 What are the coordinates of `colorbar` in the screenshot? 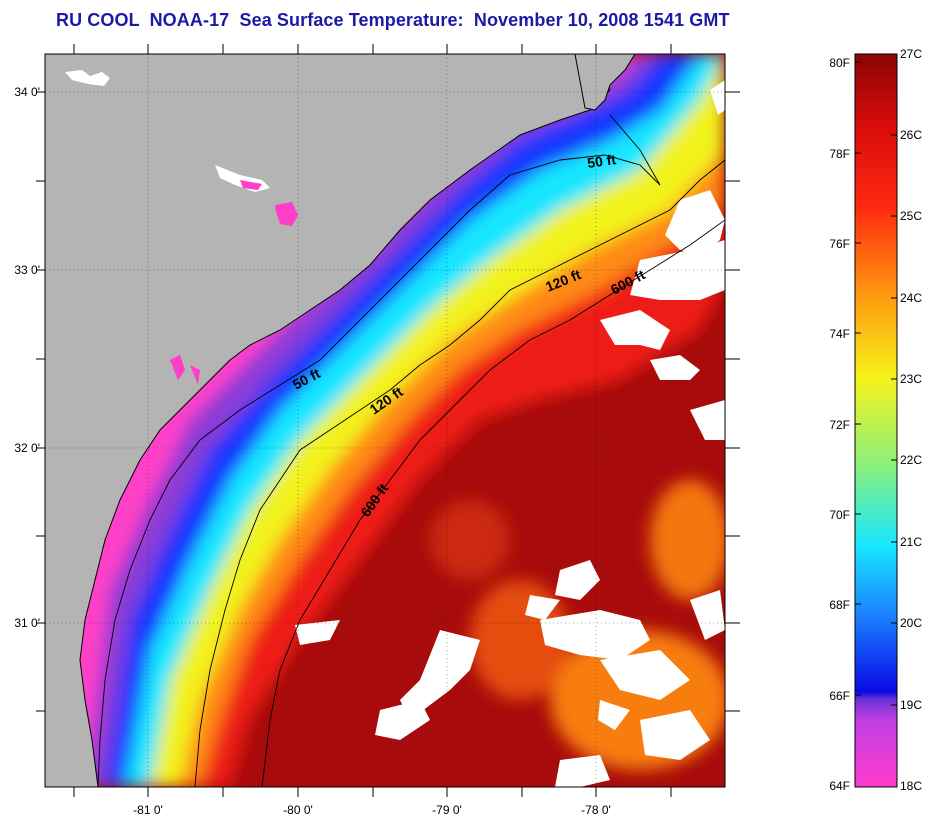 It's located at (876, 420).